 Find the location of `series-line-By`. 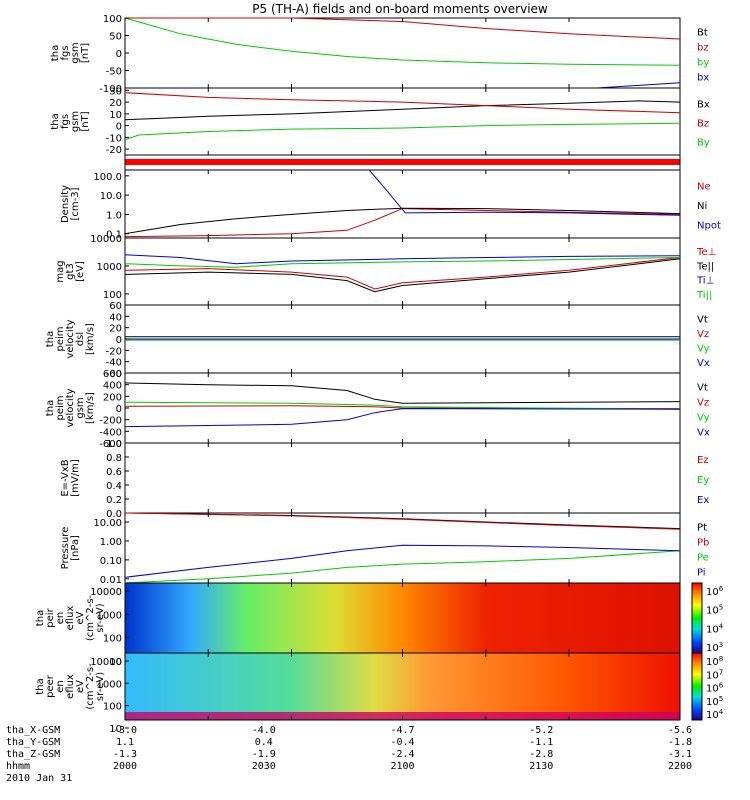

series-line-By is located at coordinates (402, 131).